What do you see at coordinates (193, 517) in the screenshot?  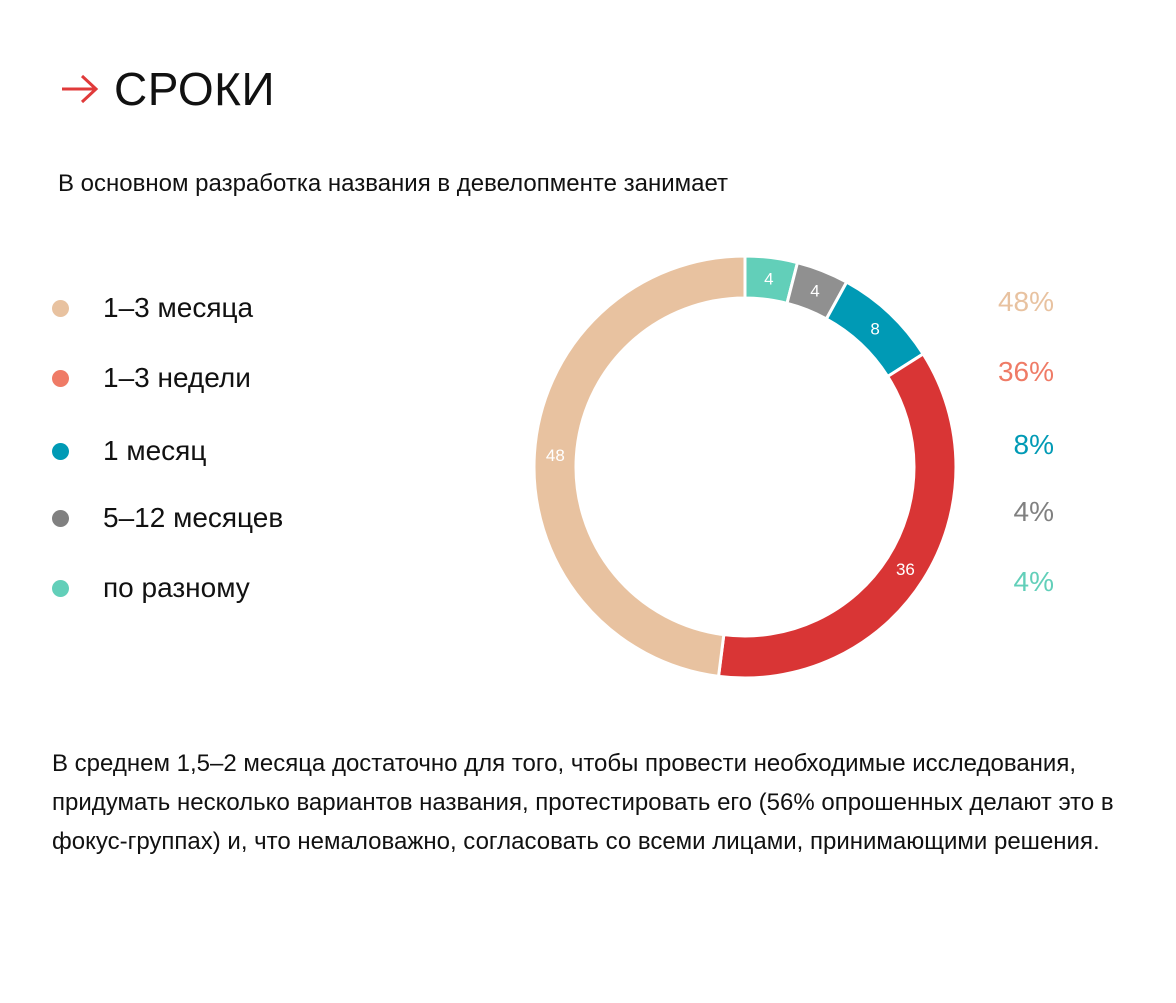 I see `legend-label: 5–12 месяцев` at bounding box center [193, 517].